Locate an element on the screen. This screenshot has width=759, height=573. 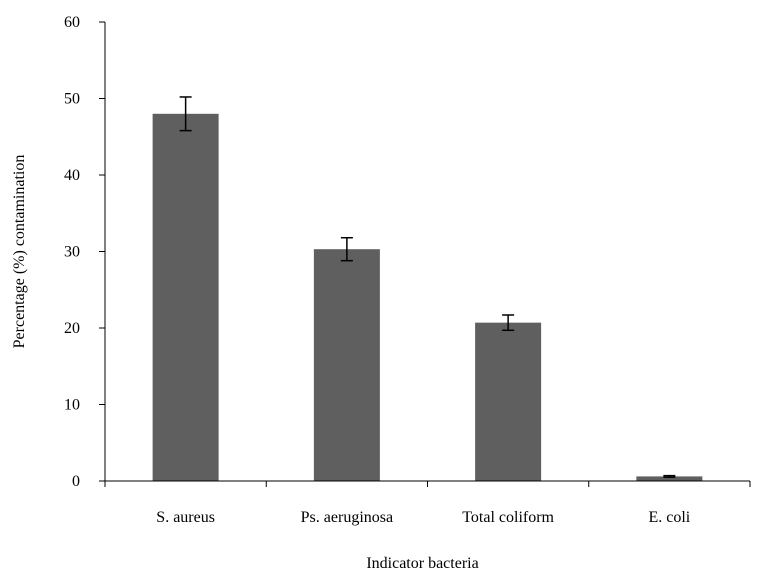
x-category-label: Total coliform is located at coordinates (508, 517).